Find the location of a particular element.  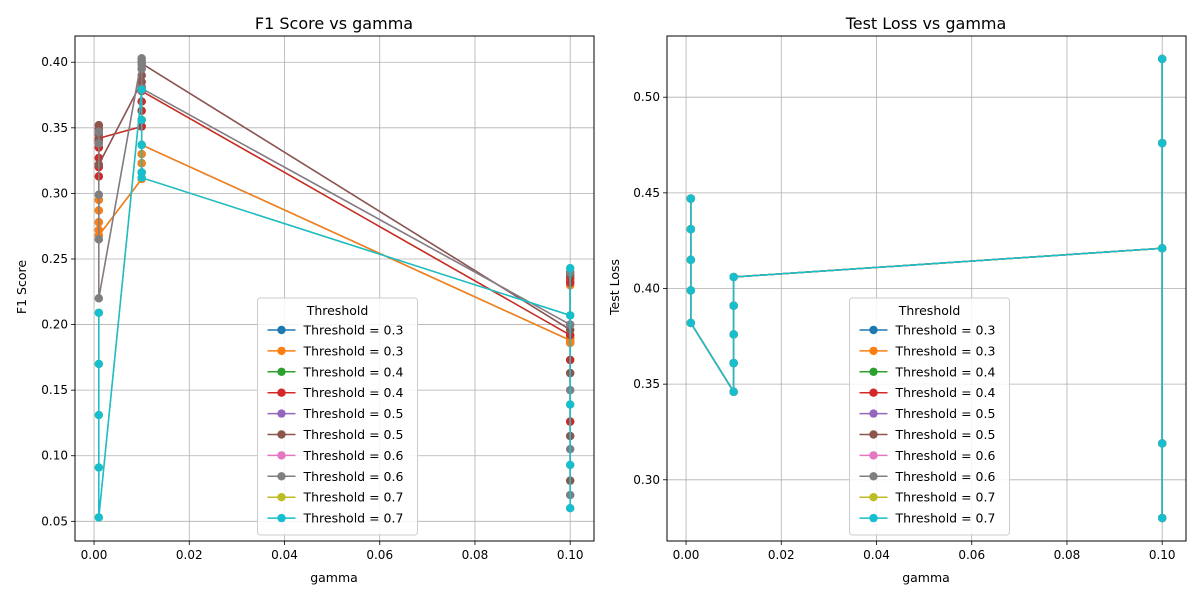

f1-legend-entry: Threshold = 0.6 is located at coordinates (353, 476).